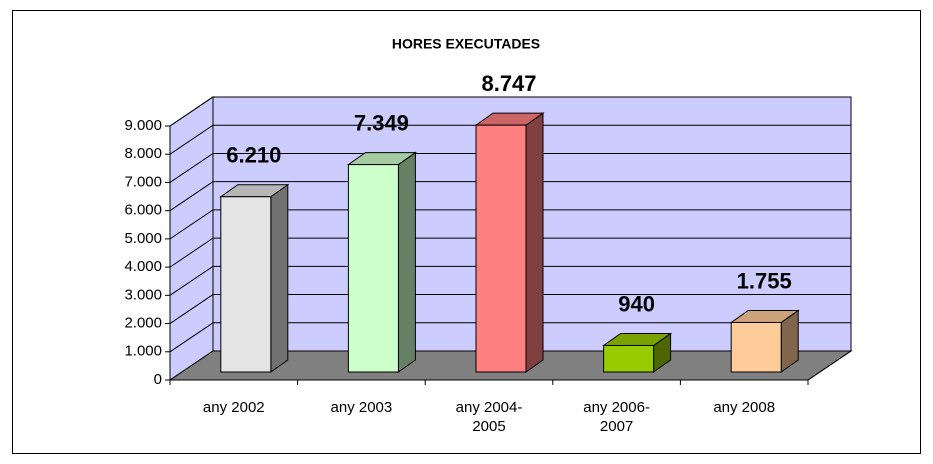  I want to click on value-label: 8.747, so click(508, 83).